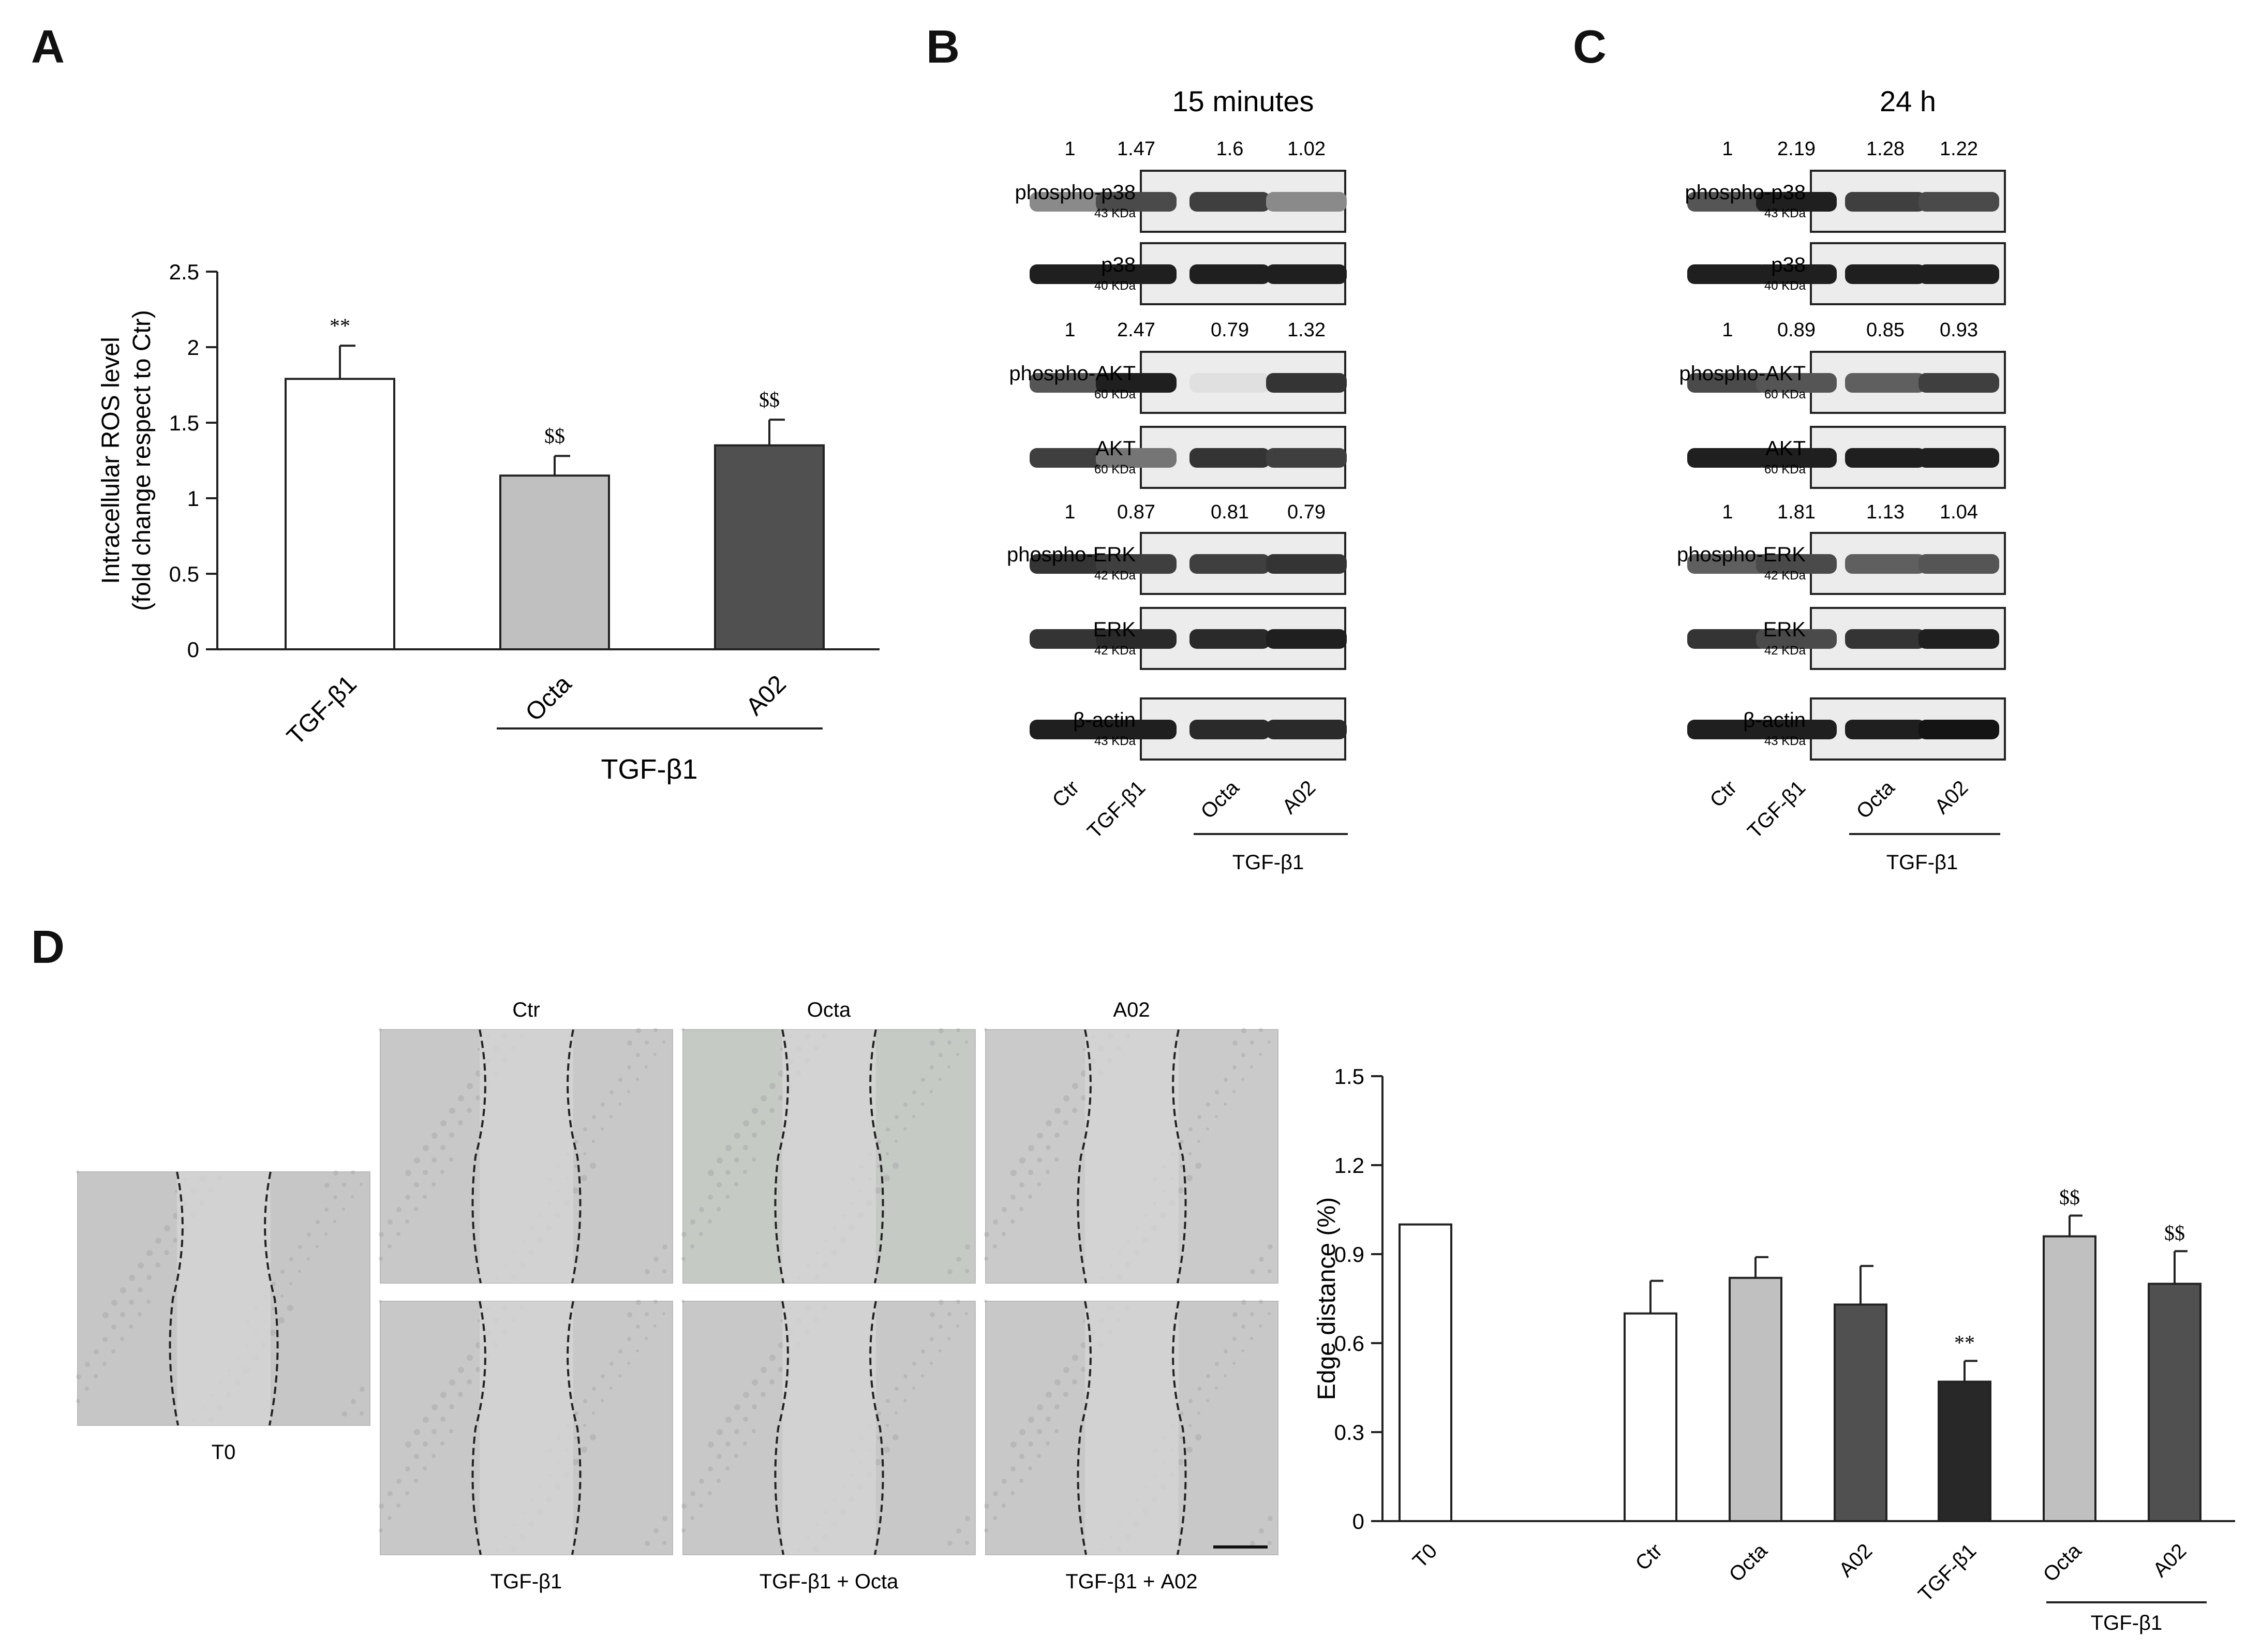  What do you see at coordinates (1115, 470) in the screenshot?
I see `blot-kda-label: 60 KDa` at bounding box center [1115, 470].